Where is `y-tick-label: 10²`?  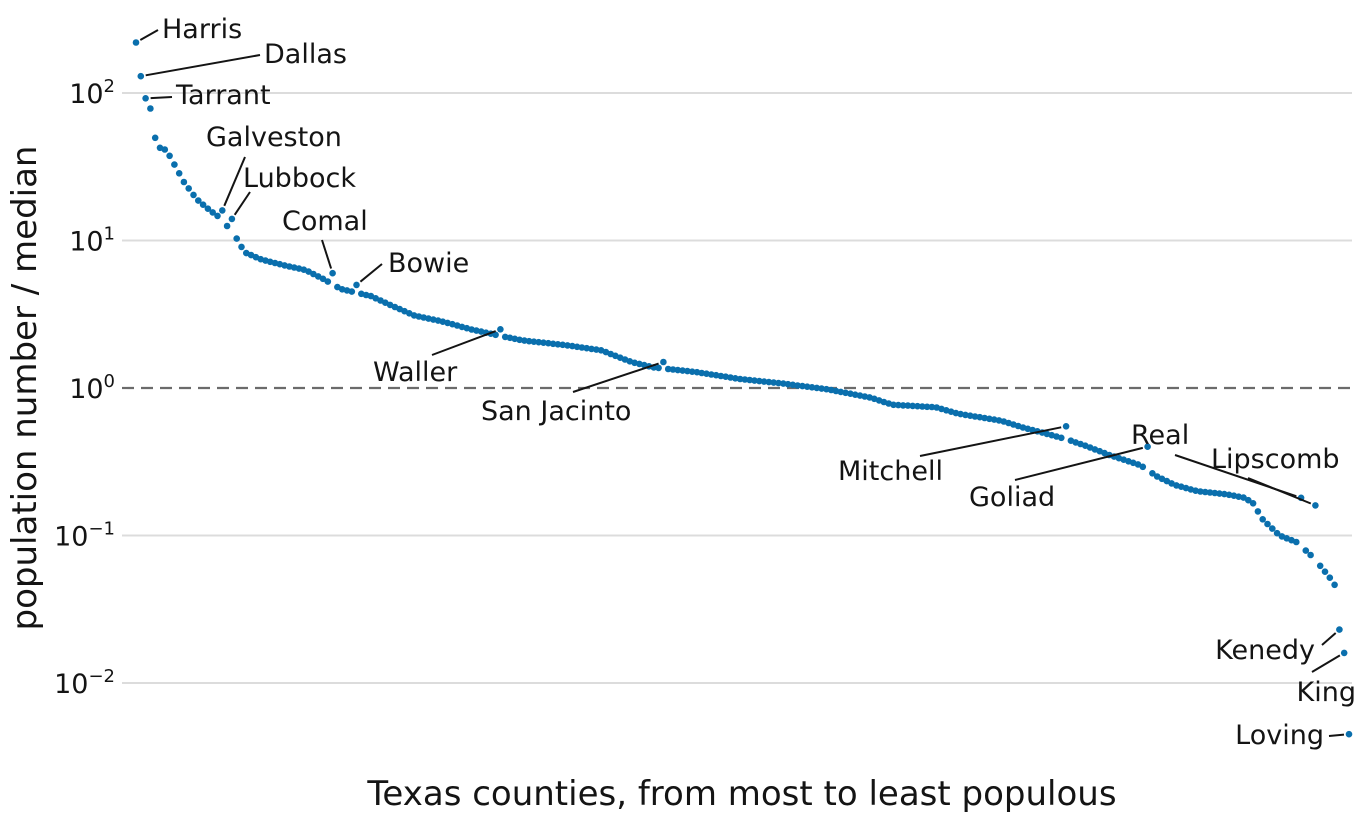
y-tick-label: 10² is located at coordinates (92, 93).